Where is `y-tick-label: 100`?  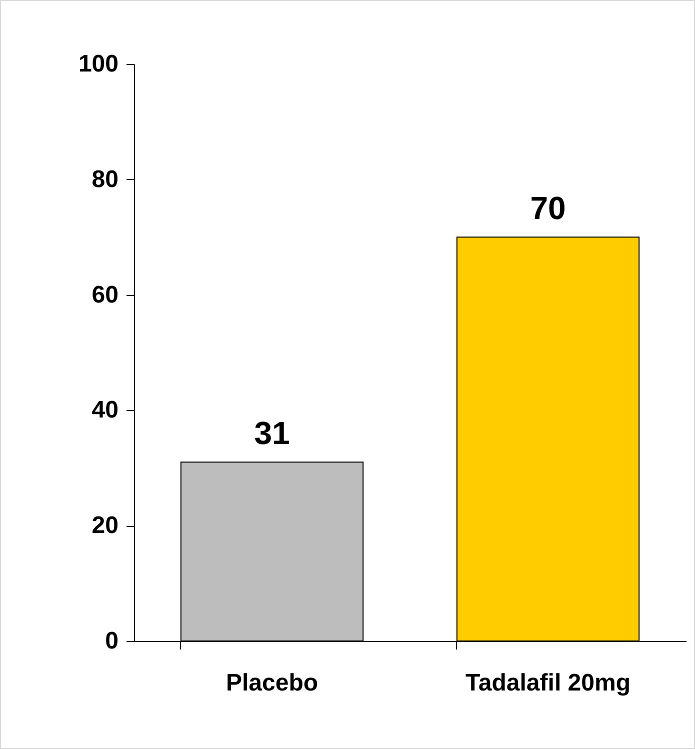 y-tick-label: 100 is located at coordinates (98, 64).